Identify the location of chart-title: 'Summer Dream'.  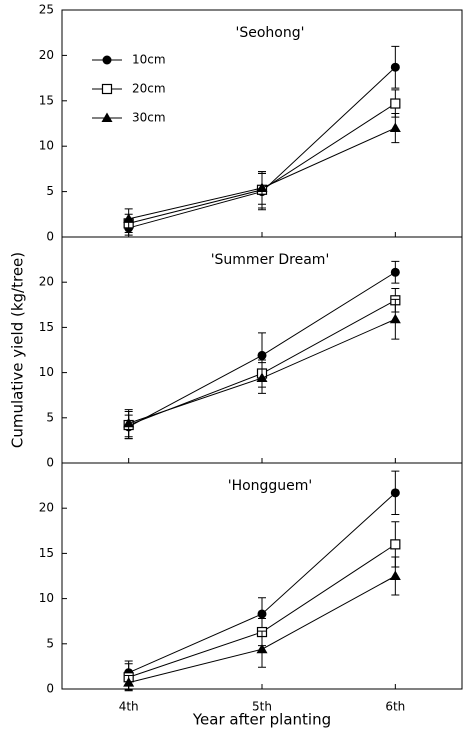
(270, 260).